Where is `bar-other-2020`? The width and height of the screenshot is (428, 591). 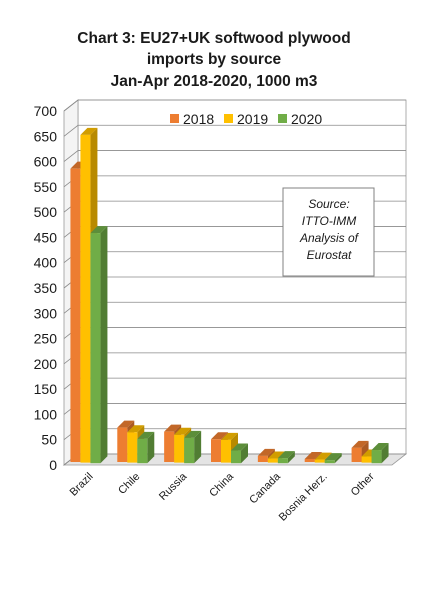
bar-other-2020 is located at coordinates (380, 453).